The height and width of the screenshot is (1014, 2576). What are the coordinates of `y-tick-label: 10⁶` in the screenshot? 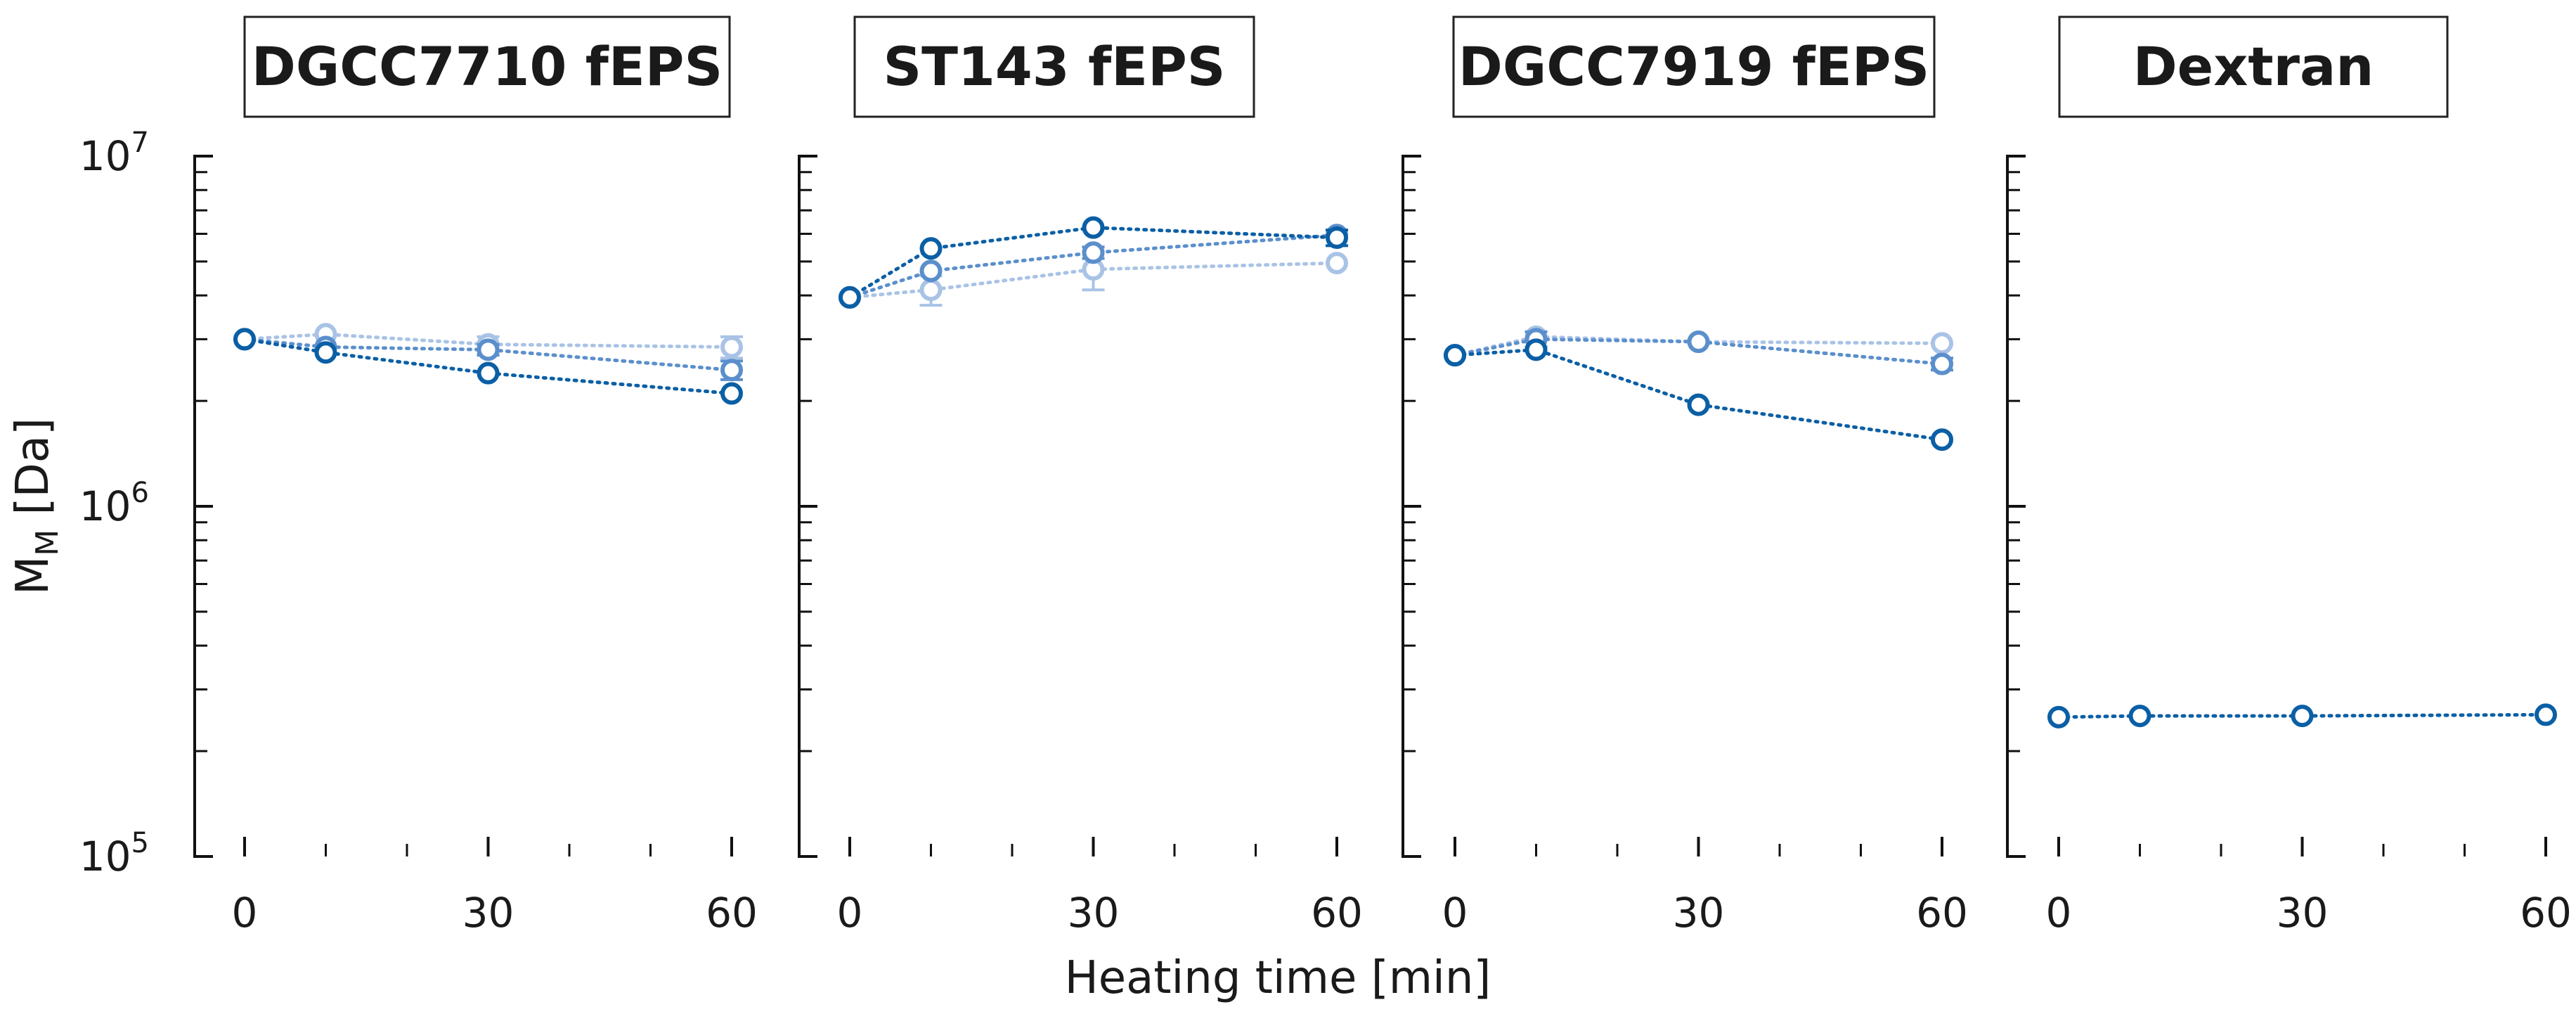 It's located at (114, 503).